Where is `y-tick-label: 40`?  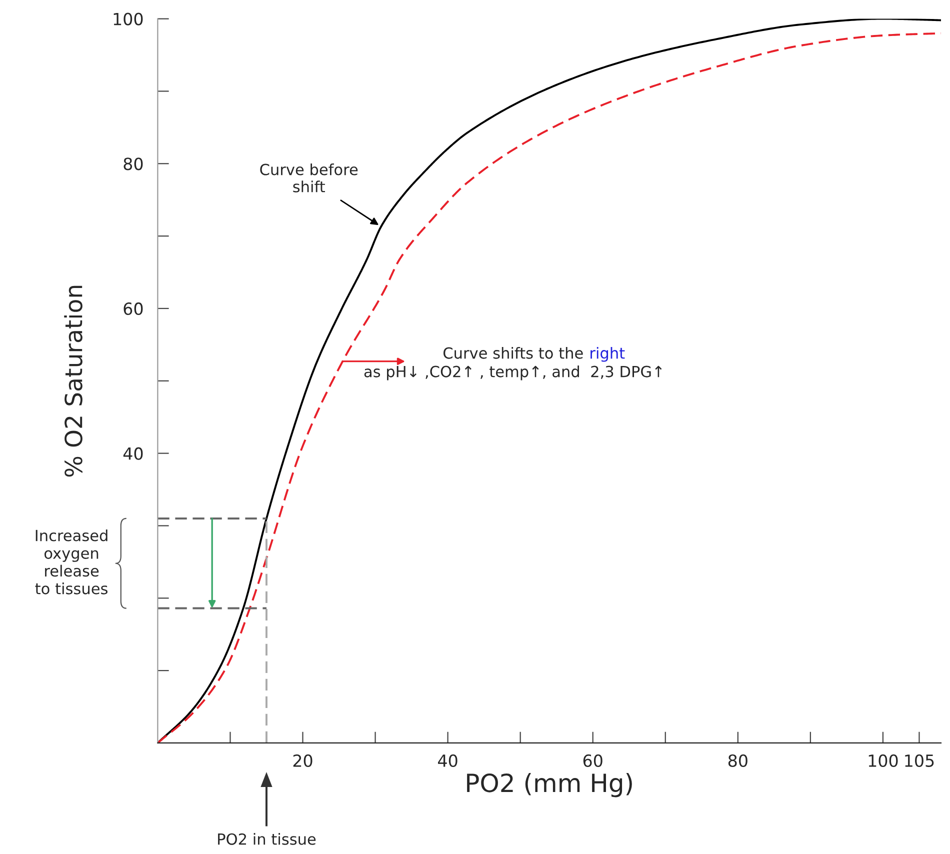
y-tick-label: 40 is located at coordinates (133, 453).